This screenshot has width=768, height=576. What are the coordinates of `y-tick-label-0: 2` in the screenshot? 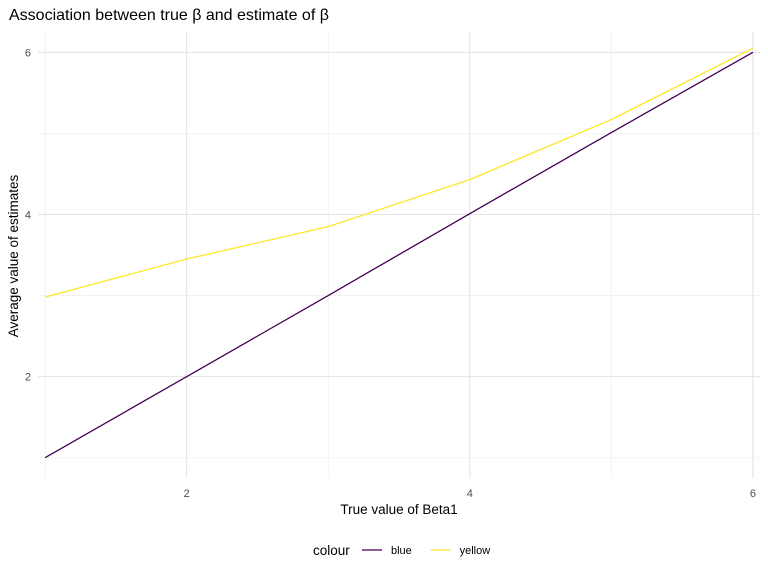 It's located at (28, 378).